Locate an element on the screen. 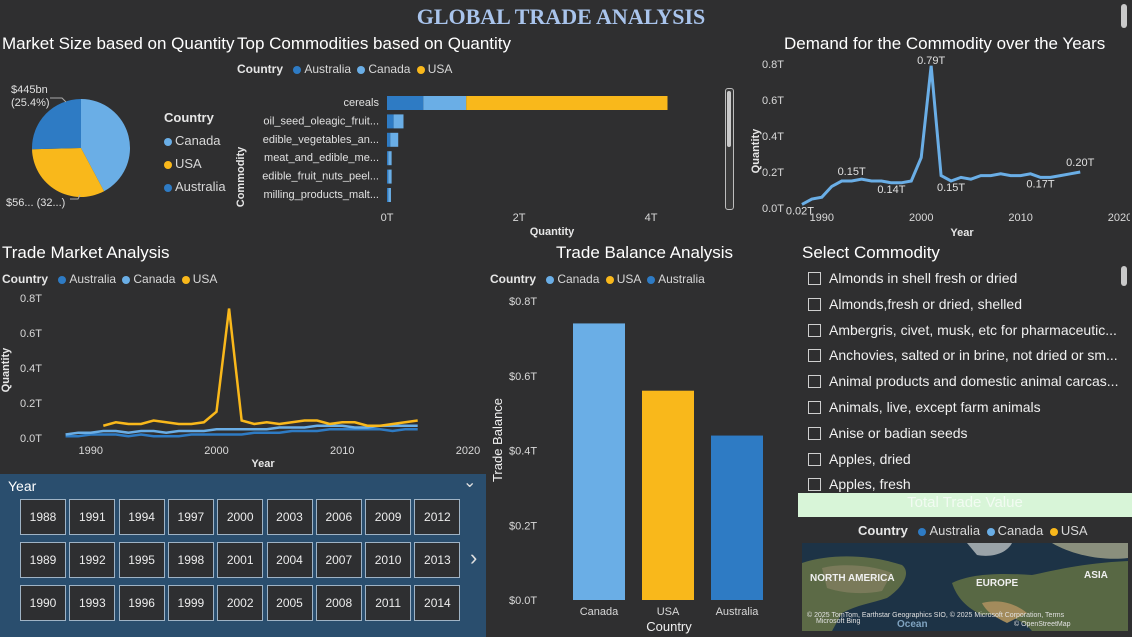 Image resolution: width=1132 pixels, height=637 pixels. pie-slice-canada is located at coordinates (105, 145).